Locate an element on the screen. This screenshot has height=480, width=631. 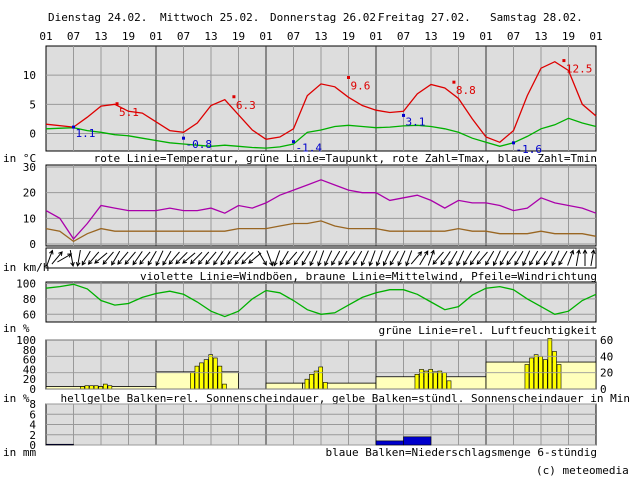
humidity-panel: 60 80 100 is located at coordinates (306, 300).